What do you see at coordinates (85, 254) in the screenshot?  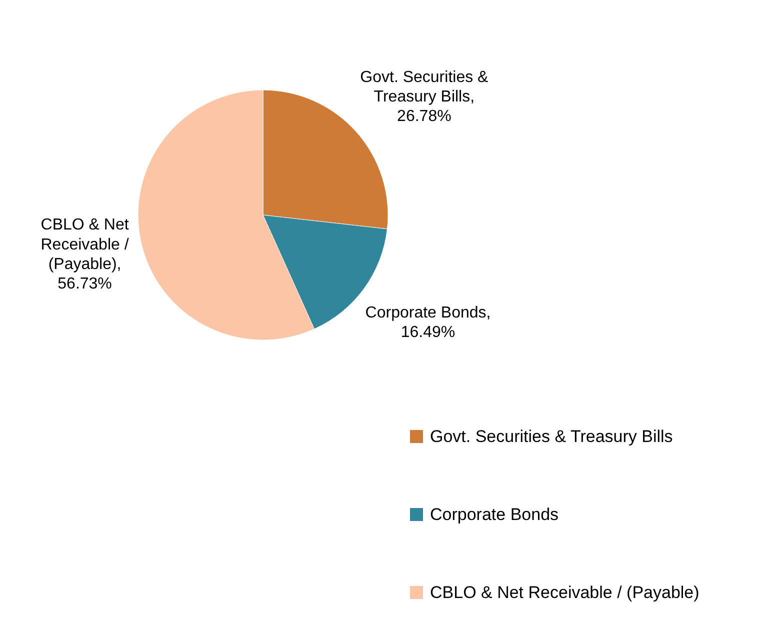 I see `data-label: CBLO & Net Receivable / (Payable), 56.73%` at bounding box center [85, 254].